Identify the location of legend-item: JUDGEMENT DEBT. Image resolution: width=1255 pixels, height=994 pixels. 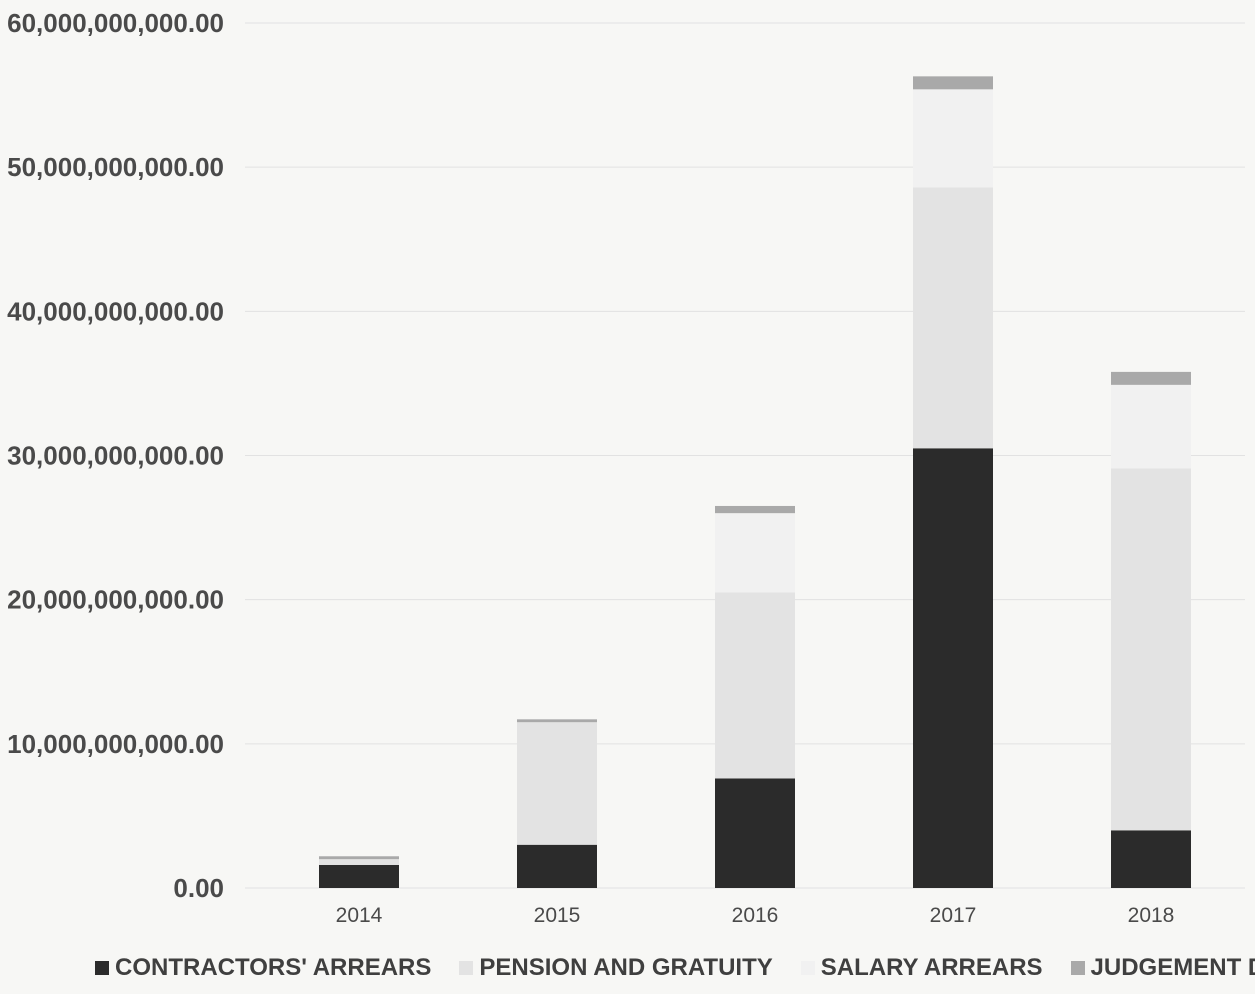
(1162, 968).